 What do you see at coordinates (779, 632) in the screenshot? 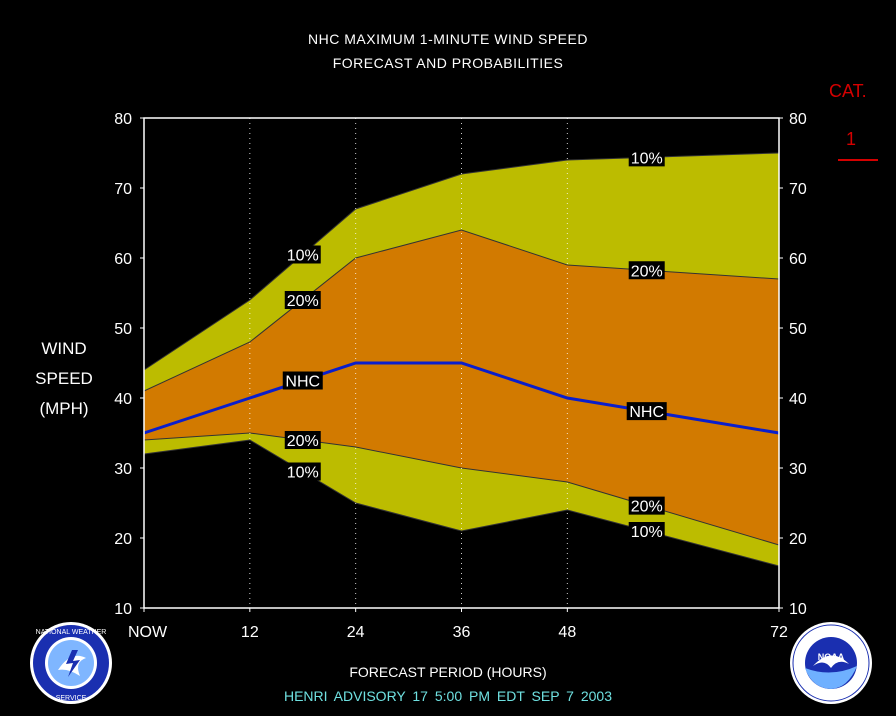
I see `x-tick-label: 72` at bounding box center [779, 632].